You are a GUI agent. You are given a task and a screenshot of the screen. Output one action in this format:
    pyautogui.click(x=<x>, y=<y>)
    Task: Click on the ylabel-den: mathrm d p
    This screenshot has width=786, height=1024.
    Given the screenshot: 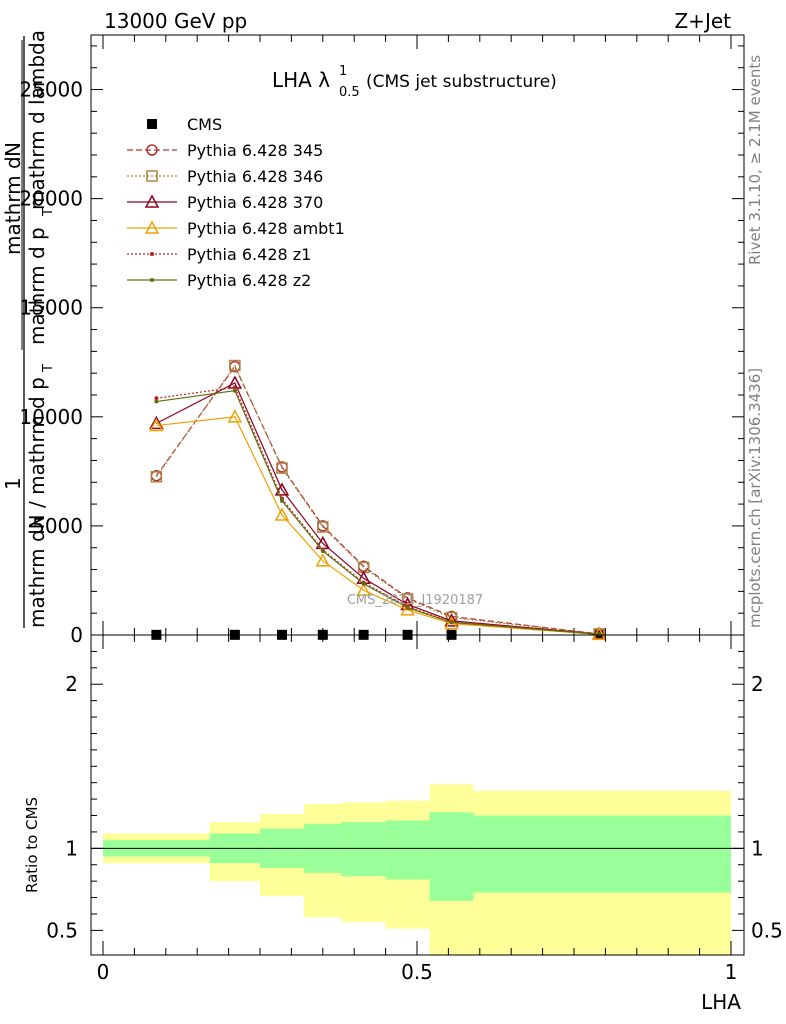 What is the action you would take?
    pyautogui.click(x=37, y=286)
    